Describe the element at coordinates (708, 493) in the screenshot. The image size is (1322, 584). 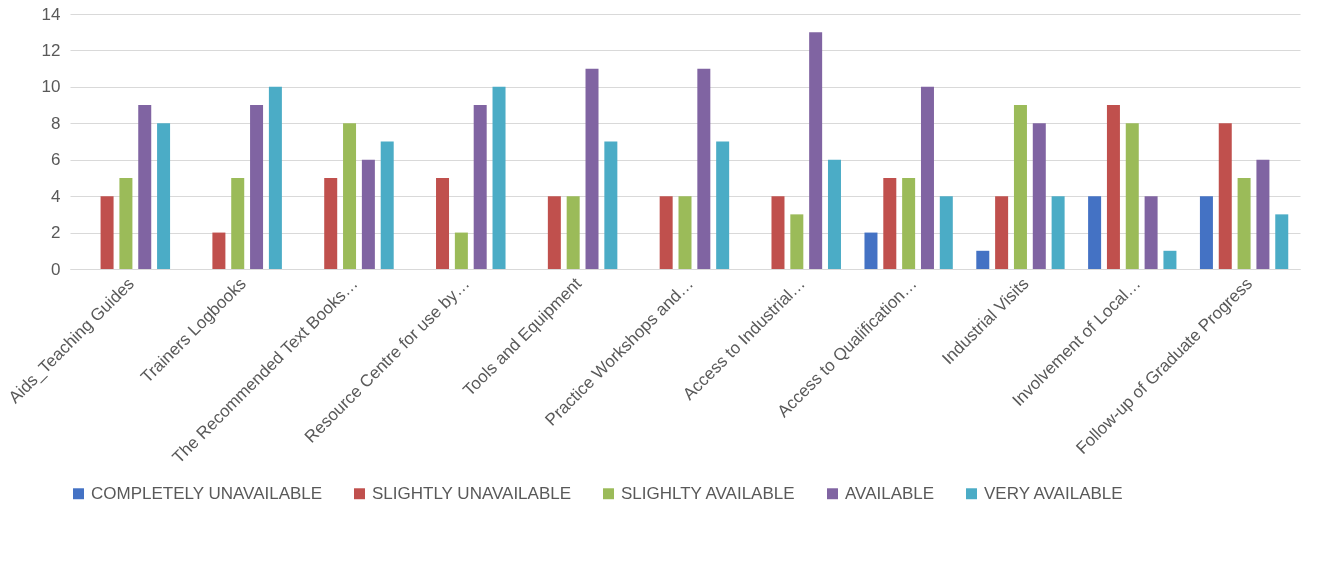
I see `legend-label: SLIGHLTY AVAILABLE` at that location.